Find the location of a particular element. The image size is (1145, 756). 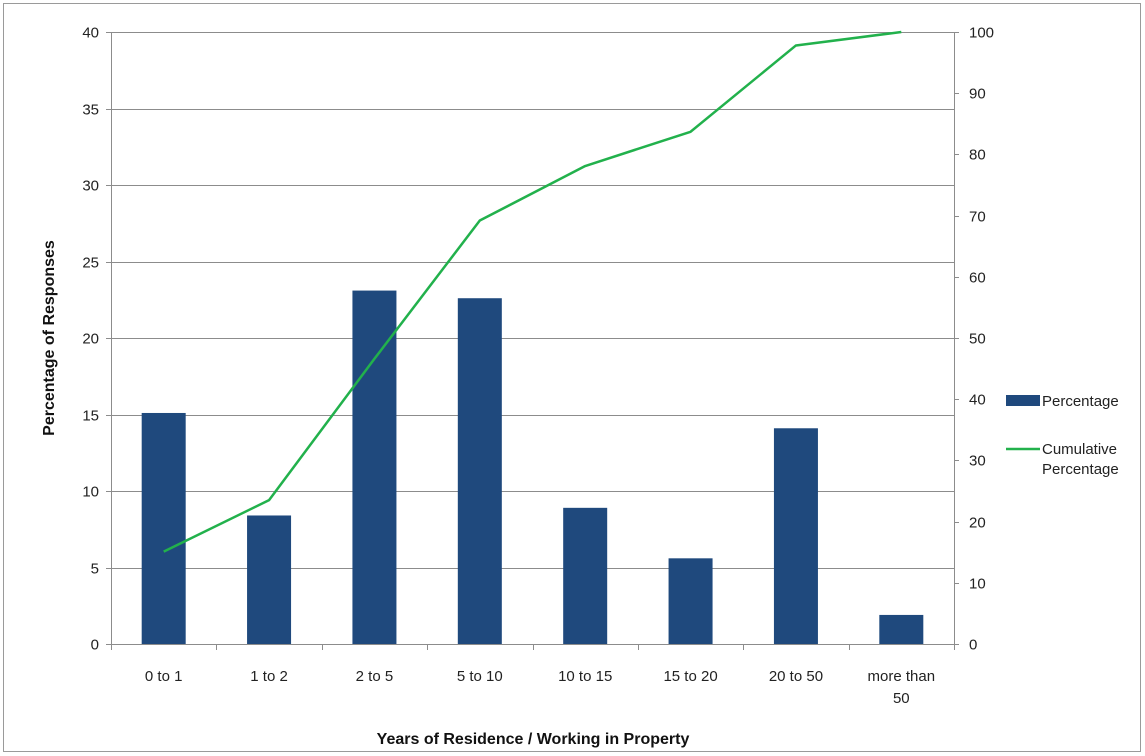

legend-label-line: Cumulative is located at coordinates (1079, 449).